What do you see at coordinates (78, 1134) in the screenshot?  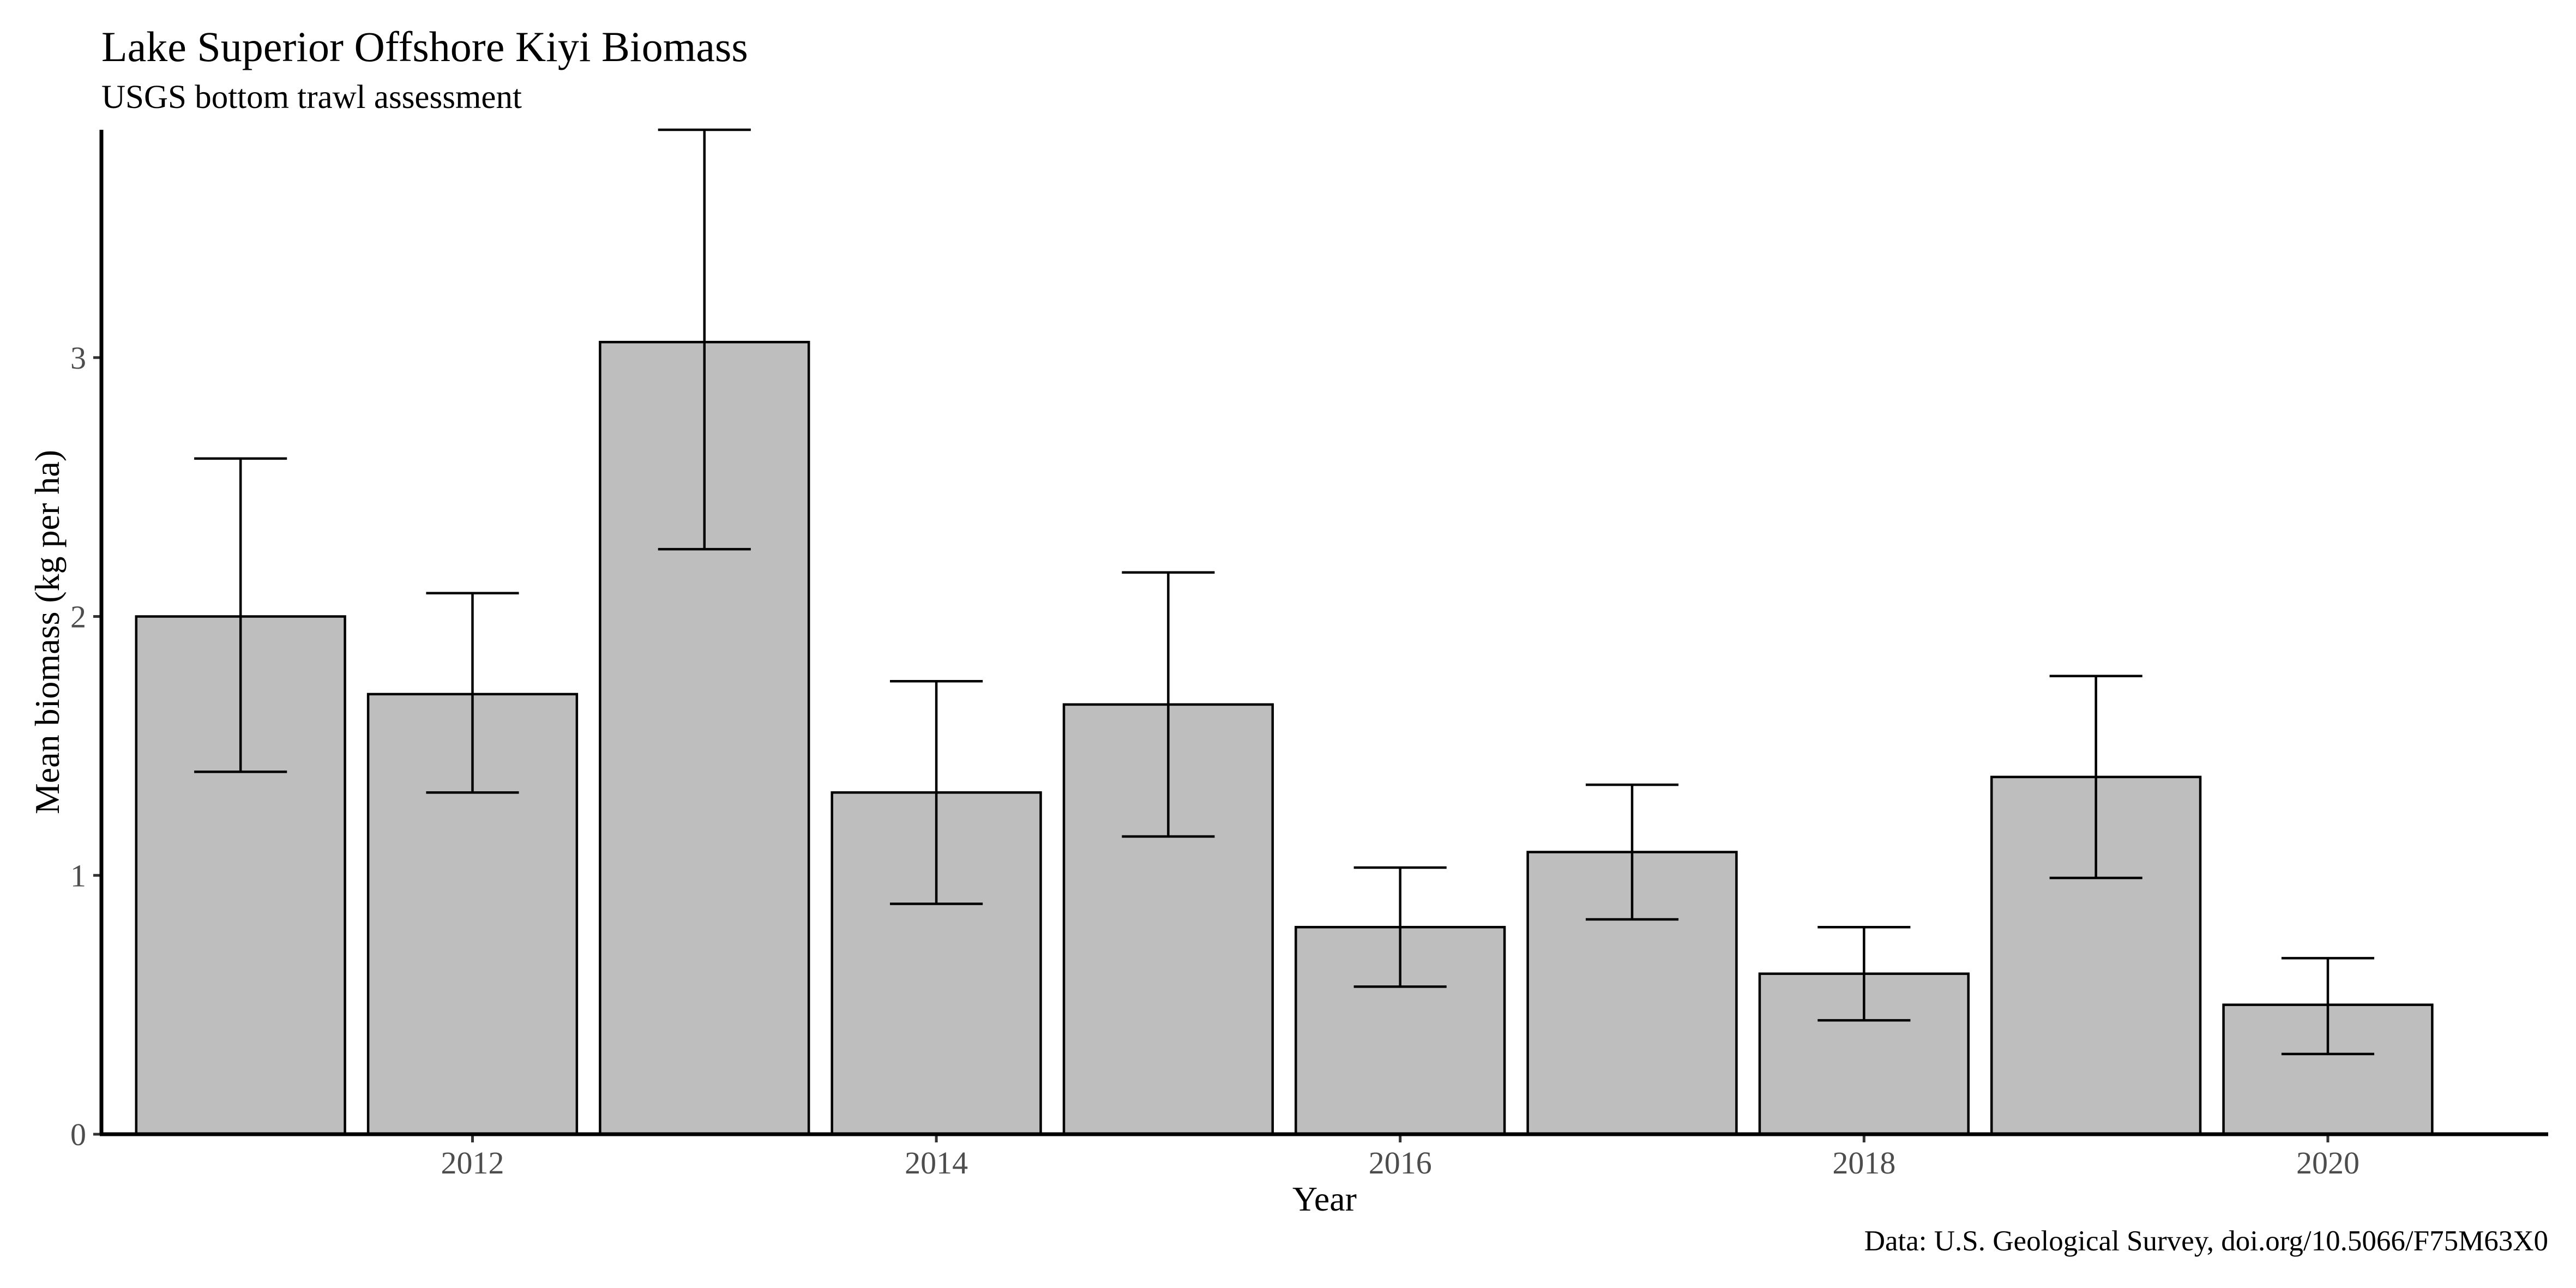 I see `y-tick-label: 0` at bounding box center [78, 1134].